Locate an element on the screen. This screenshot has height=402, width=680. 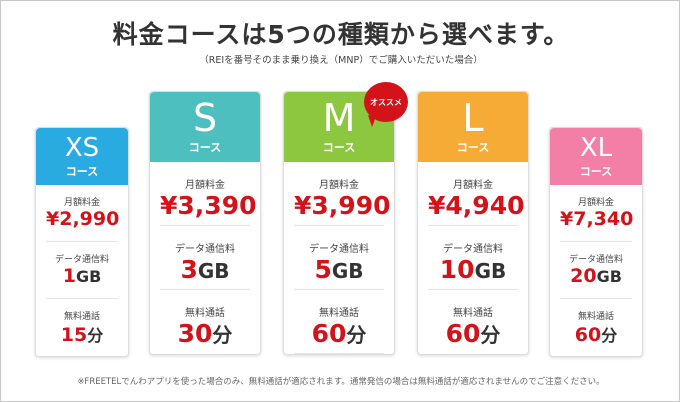
data-fee: データ通信料 5GB is located at coordinates (339, 258).